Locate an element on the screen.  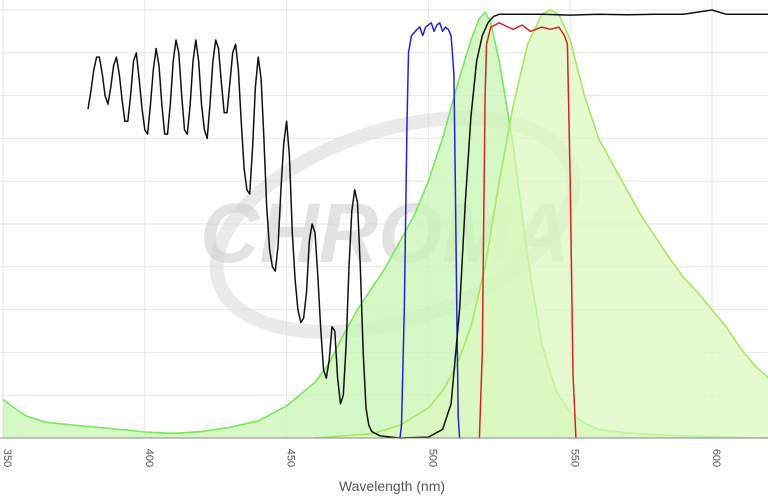
x-tick-label: 400 is located at coordinates (149, 458).